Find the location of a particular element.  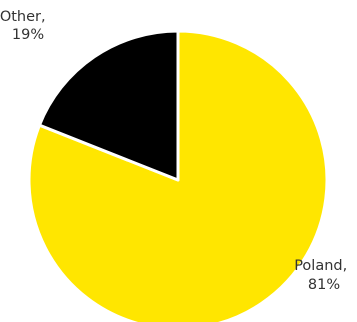

slice-label-poland-line-2: 81% is located at coordinates (324, 285).